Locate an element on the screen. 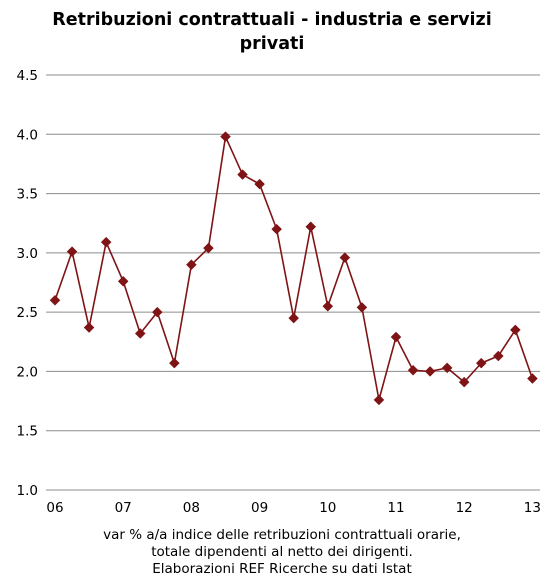 The height and width of the screenshot is (582, 544). x-tick-label: 12 is located at coordinates (464, 508).